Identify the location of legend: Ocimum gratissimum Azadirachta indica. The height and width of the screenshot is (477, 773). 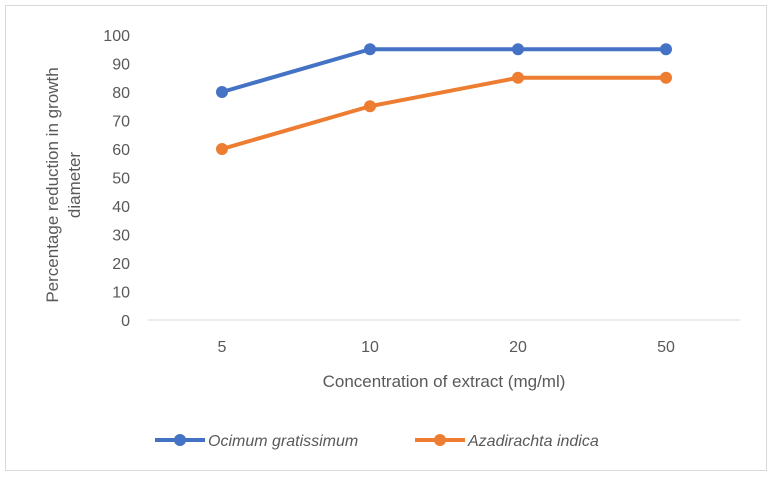
(377, 441).